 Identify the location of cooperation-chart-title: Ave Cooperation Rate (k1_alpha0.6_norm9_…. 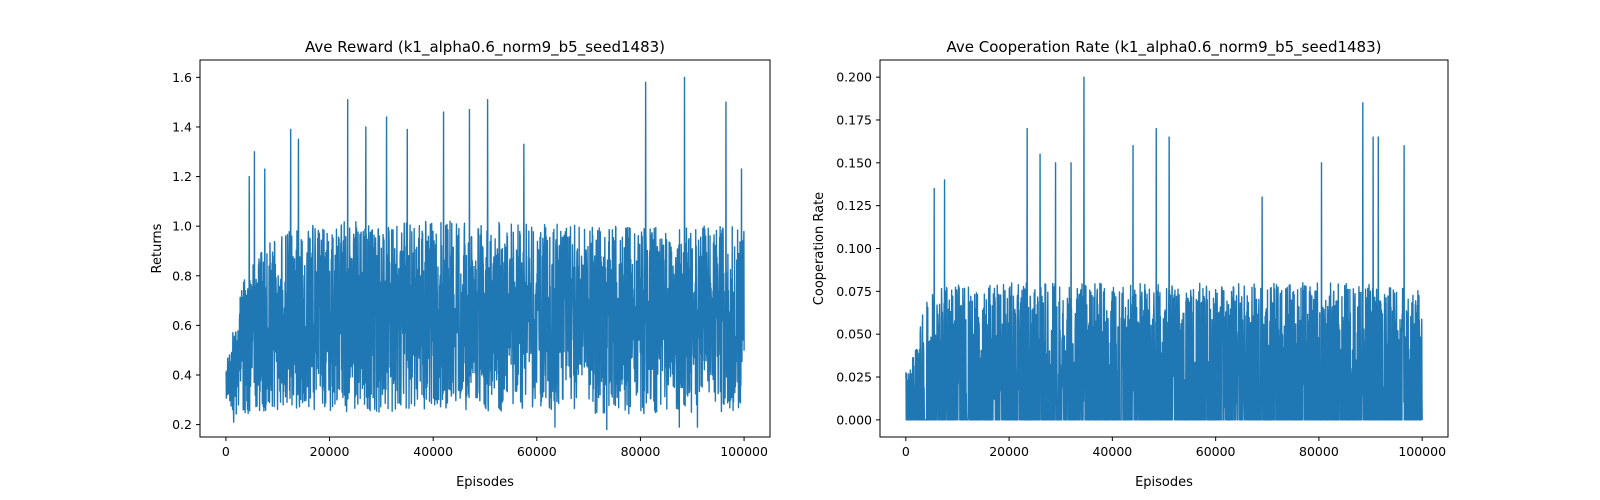
(1164, 47).